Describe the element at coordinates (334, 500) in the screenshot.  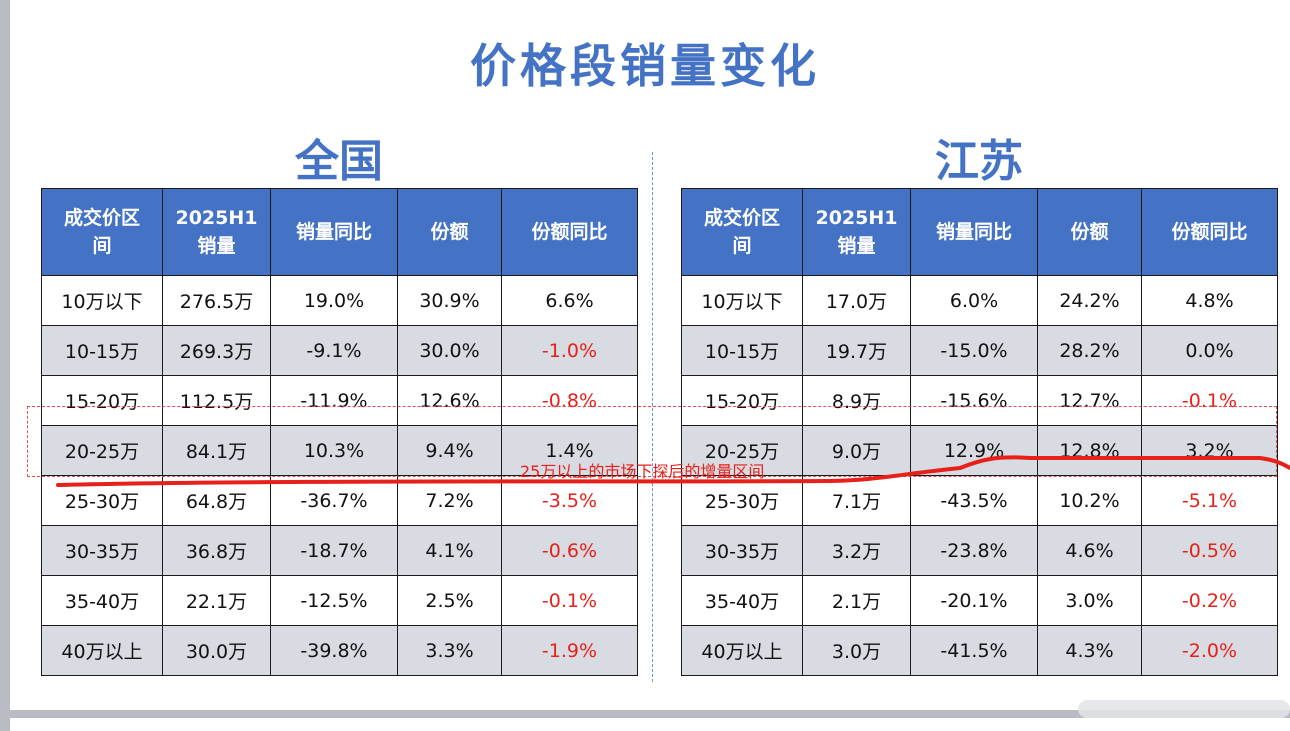
I see `cell-sales-yoy: -36.7%` at that location.